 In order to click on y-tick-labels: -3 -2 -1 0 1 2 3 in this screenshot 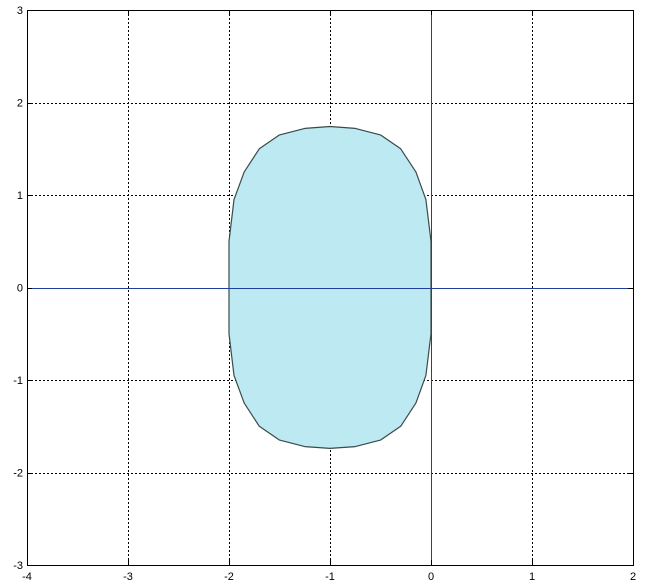, I will do `click(18, 288)`.